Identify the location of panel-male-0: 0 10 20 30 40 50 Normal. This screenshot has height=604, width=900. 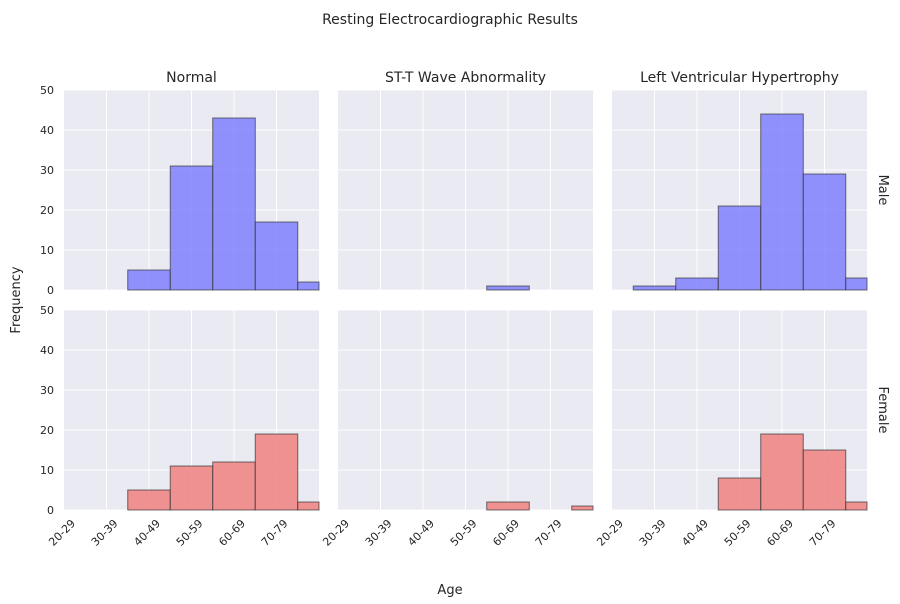
(180, 183).